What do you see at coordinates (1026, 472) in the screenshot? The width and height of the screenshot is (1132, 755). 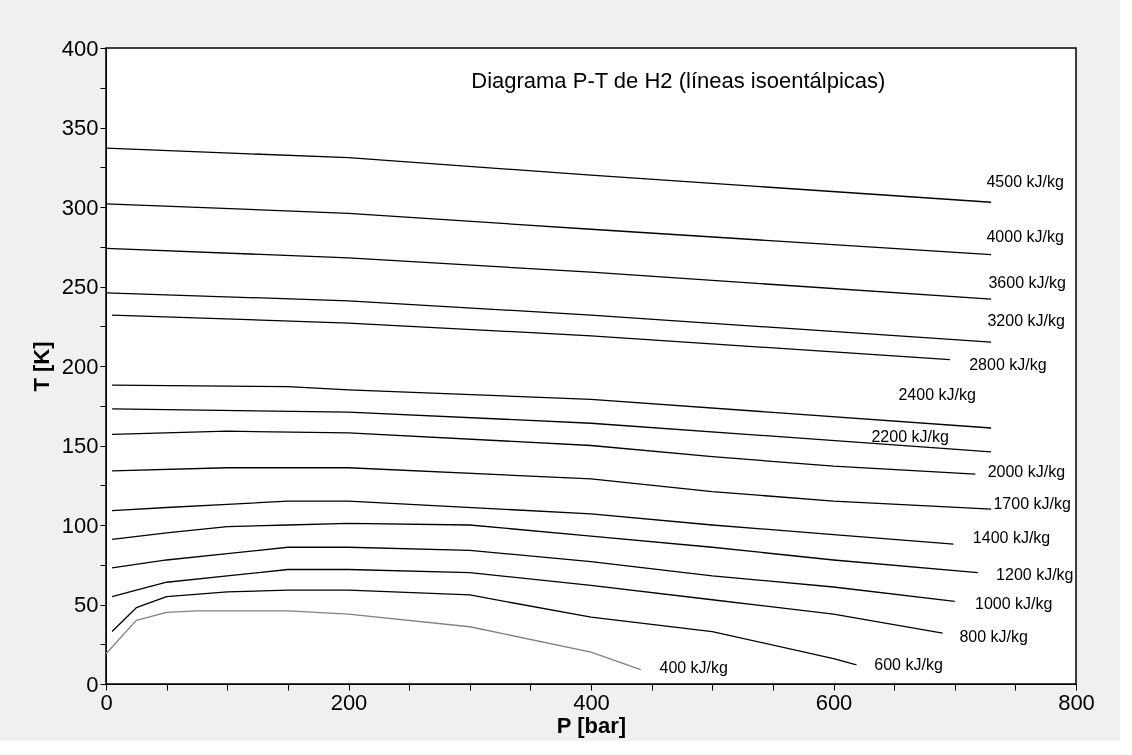 I see `series-label: 2000 kJ/kg` at bounding box center [1026, 472].